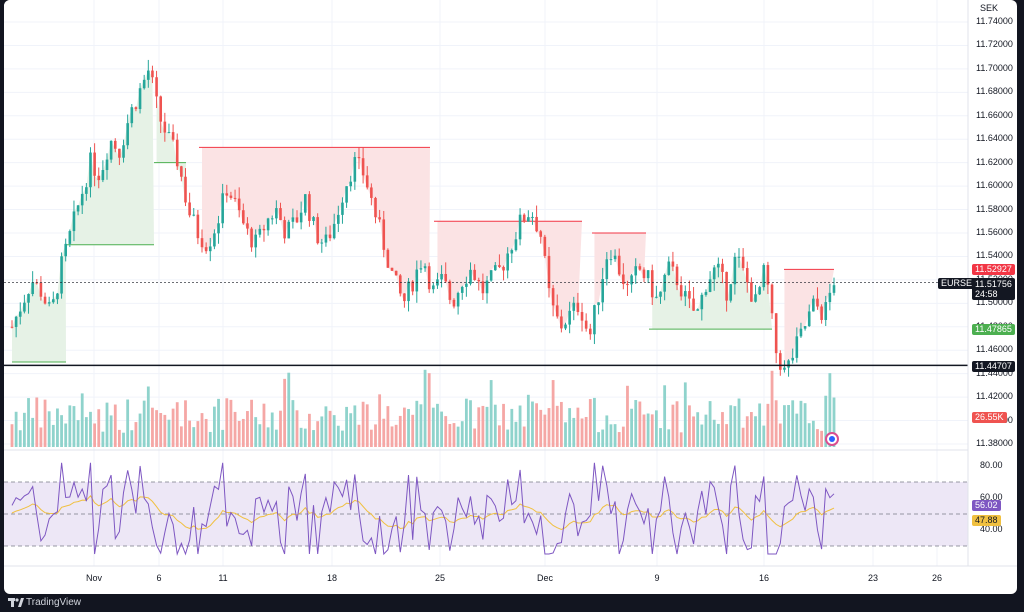 This screenshot has height=612, width=1024. I want to click on indicator-settings-icon, so click(832, 439).